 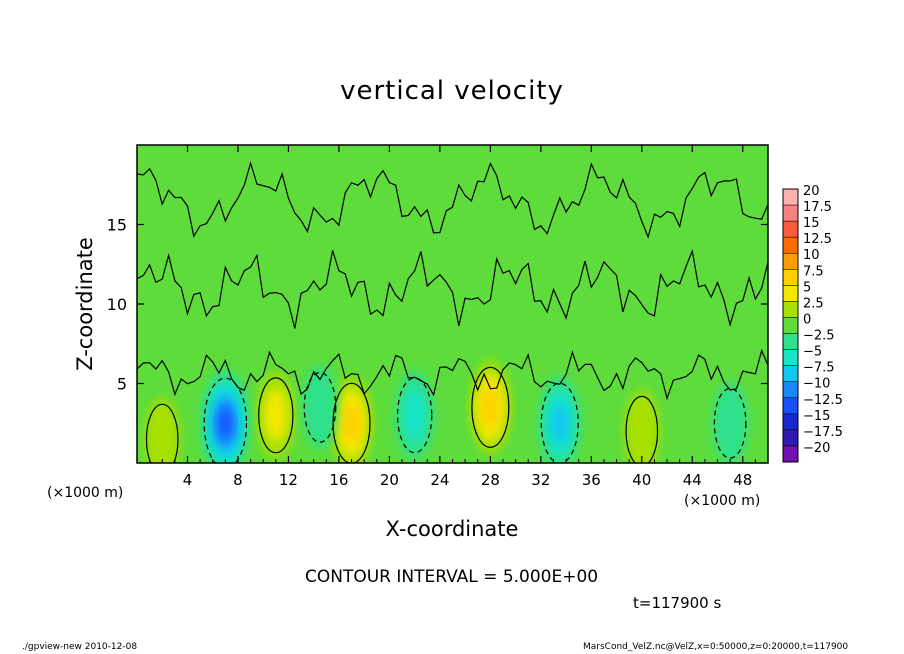 What do you see at coordinates (677, 603) in the screenshot?
I see `time-label: t=117900 s` at bounding box center [677, 603].